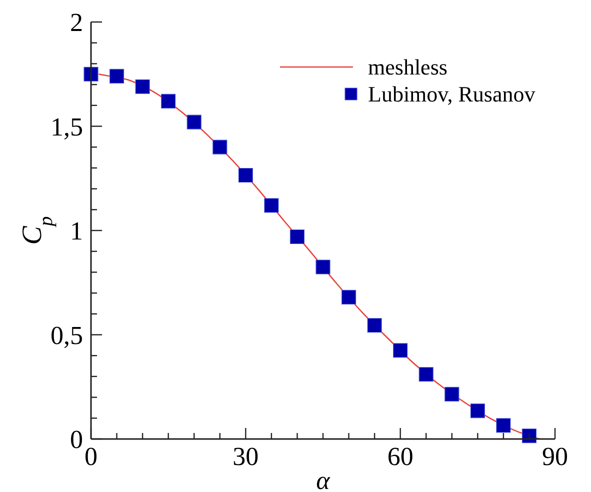 This screenshot has height=492, width=591. I want to click on y-tick-label: 0,5, so click(66, 335).